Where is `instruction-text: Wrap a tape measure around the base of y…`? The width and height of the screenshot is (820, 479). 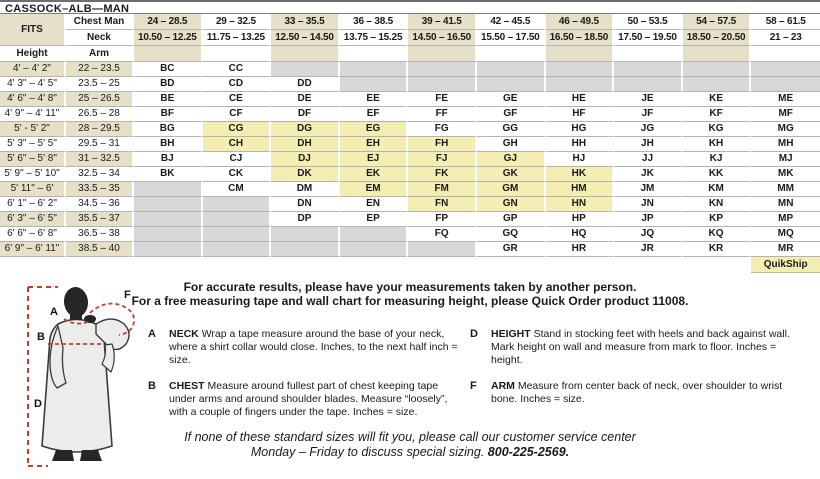
instruction-text: Wrap a tape measure around the base of y… is located at coordinates (313, 347).